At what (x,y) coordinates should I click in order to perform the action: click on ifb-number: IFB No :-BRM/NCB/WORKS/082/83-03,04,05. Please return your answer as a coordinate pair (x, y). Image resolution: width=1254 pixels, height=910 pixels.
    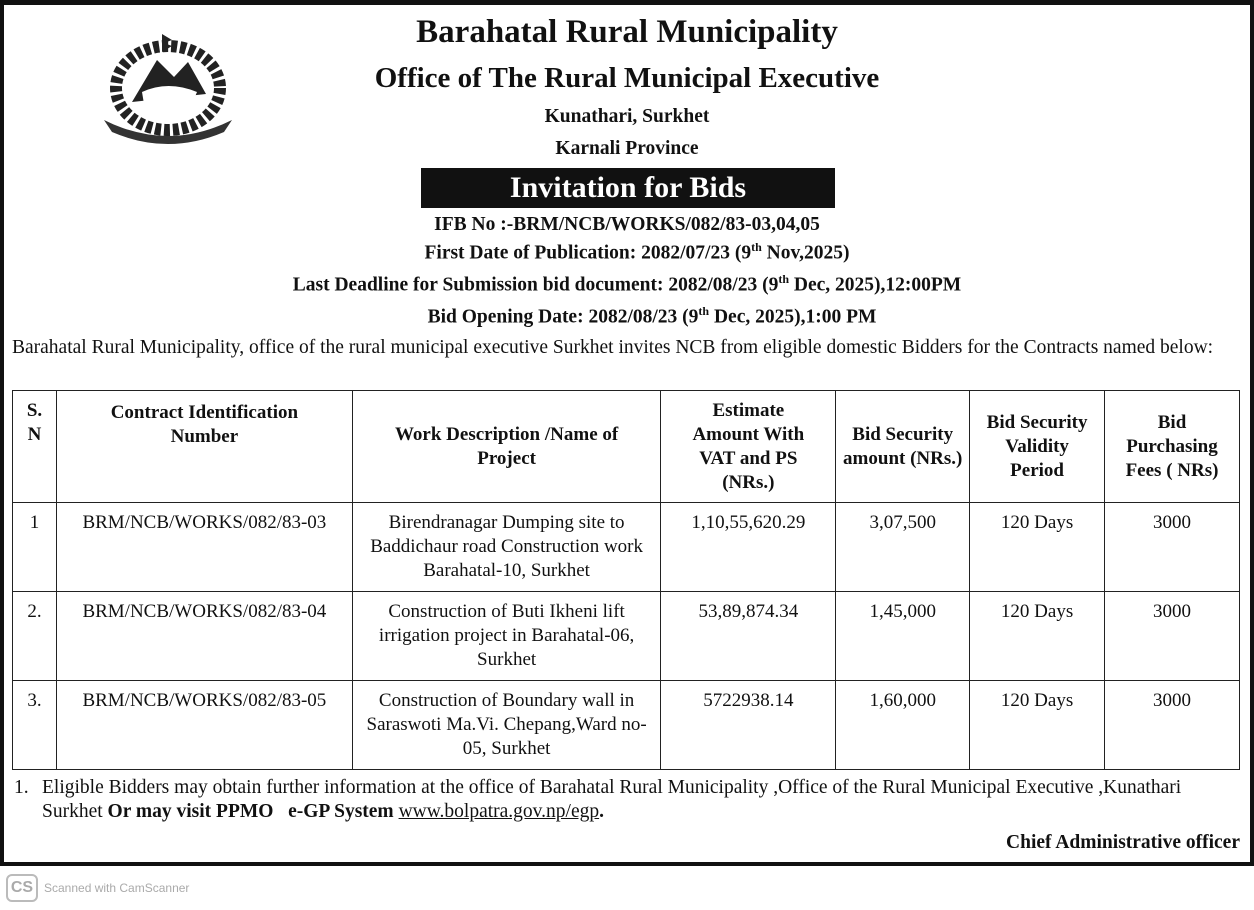
    Looking at the image, I should click on (627, 224).